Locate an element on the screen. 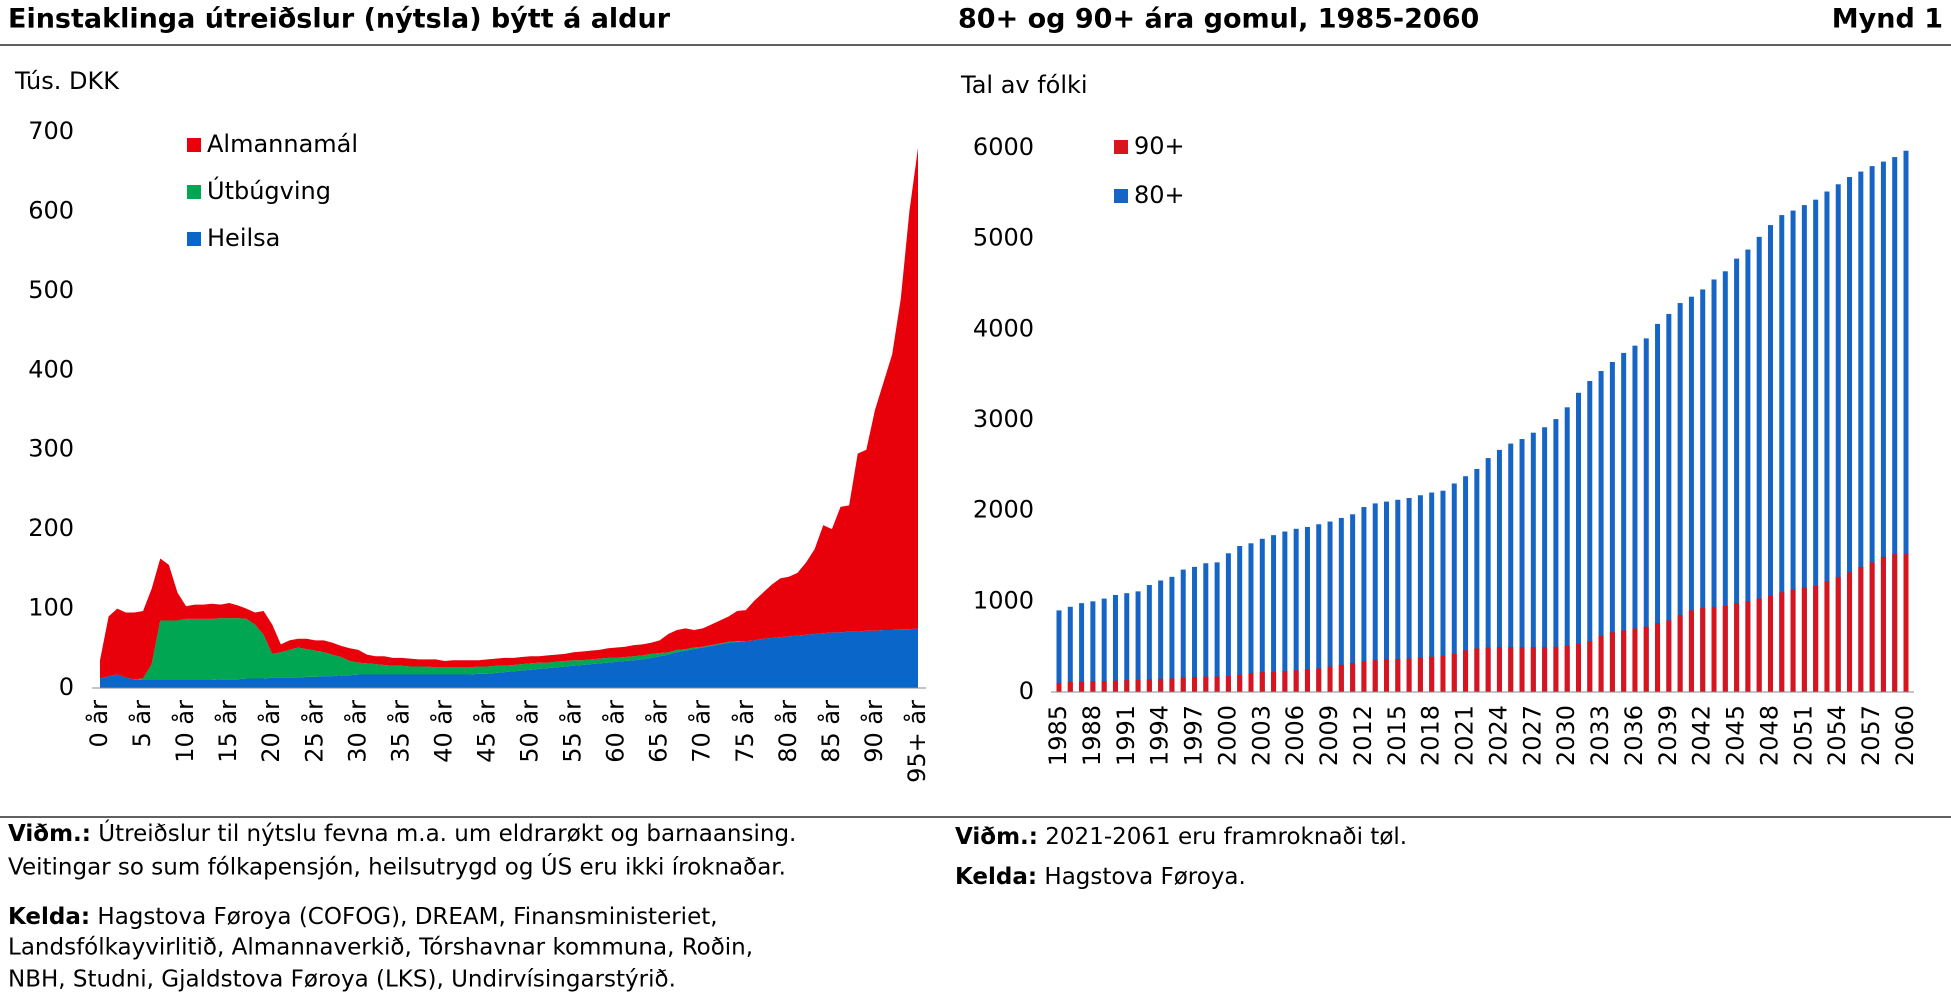 The height and width of the screenshot is (998, 1951). x-tick-label: 2057 is located at coordinates (1871, 735).